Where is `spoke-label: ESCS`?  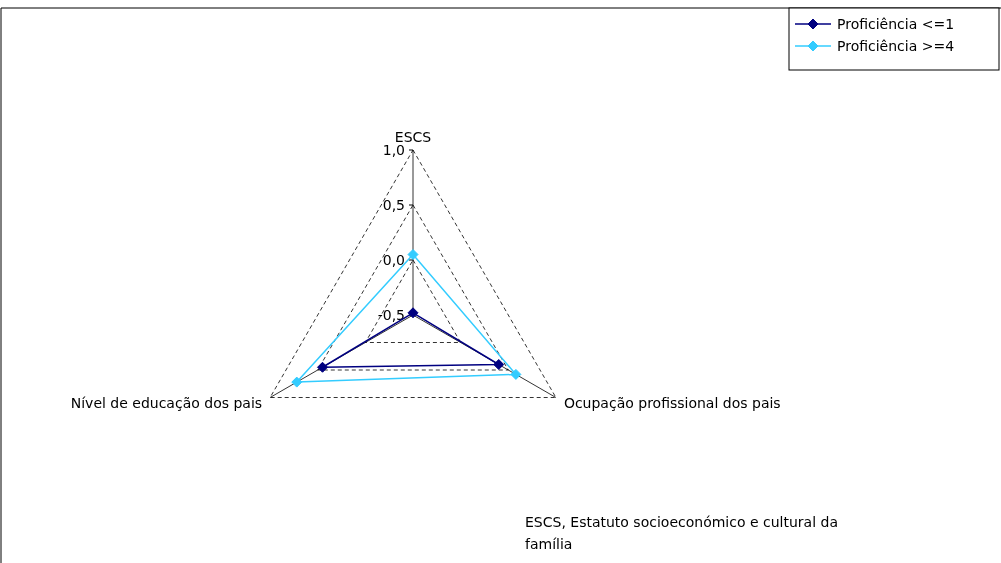
spoke-label: ESCS is located at coordinates (413, 137).